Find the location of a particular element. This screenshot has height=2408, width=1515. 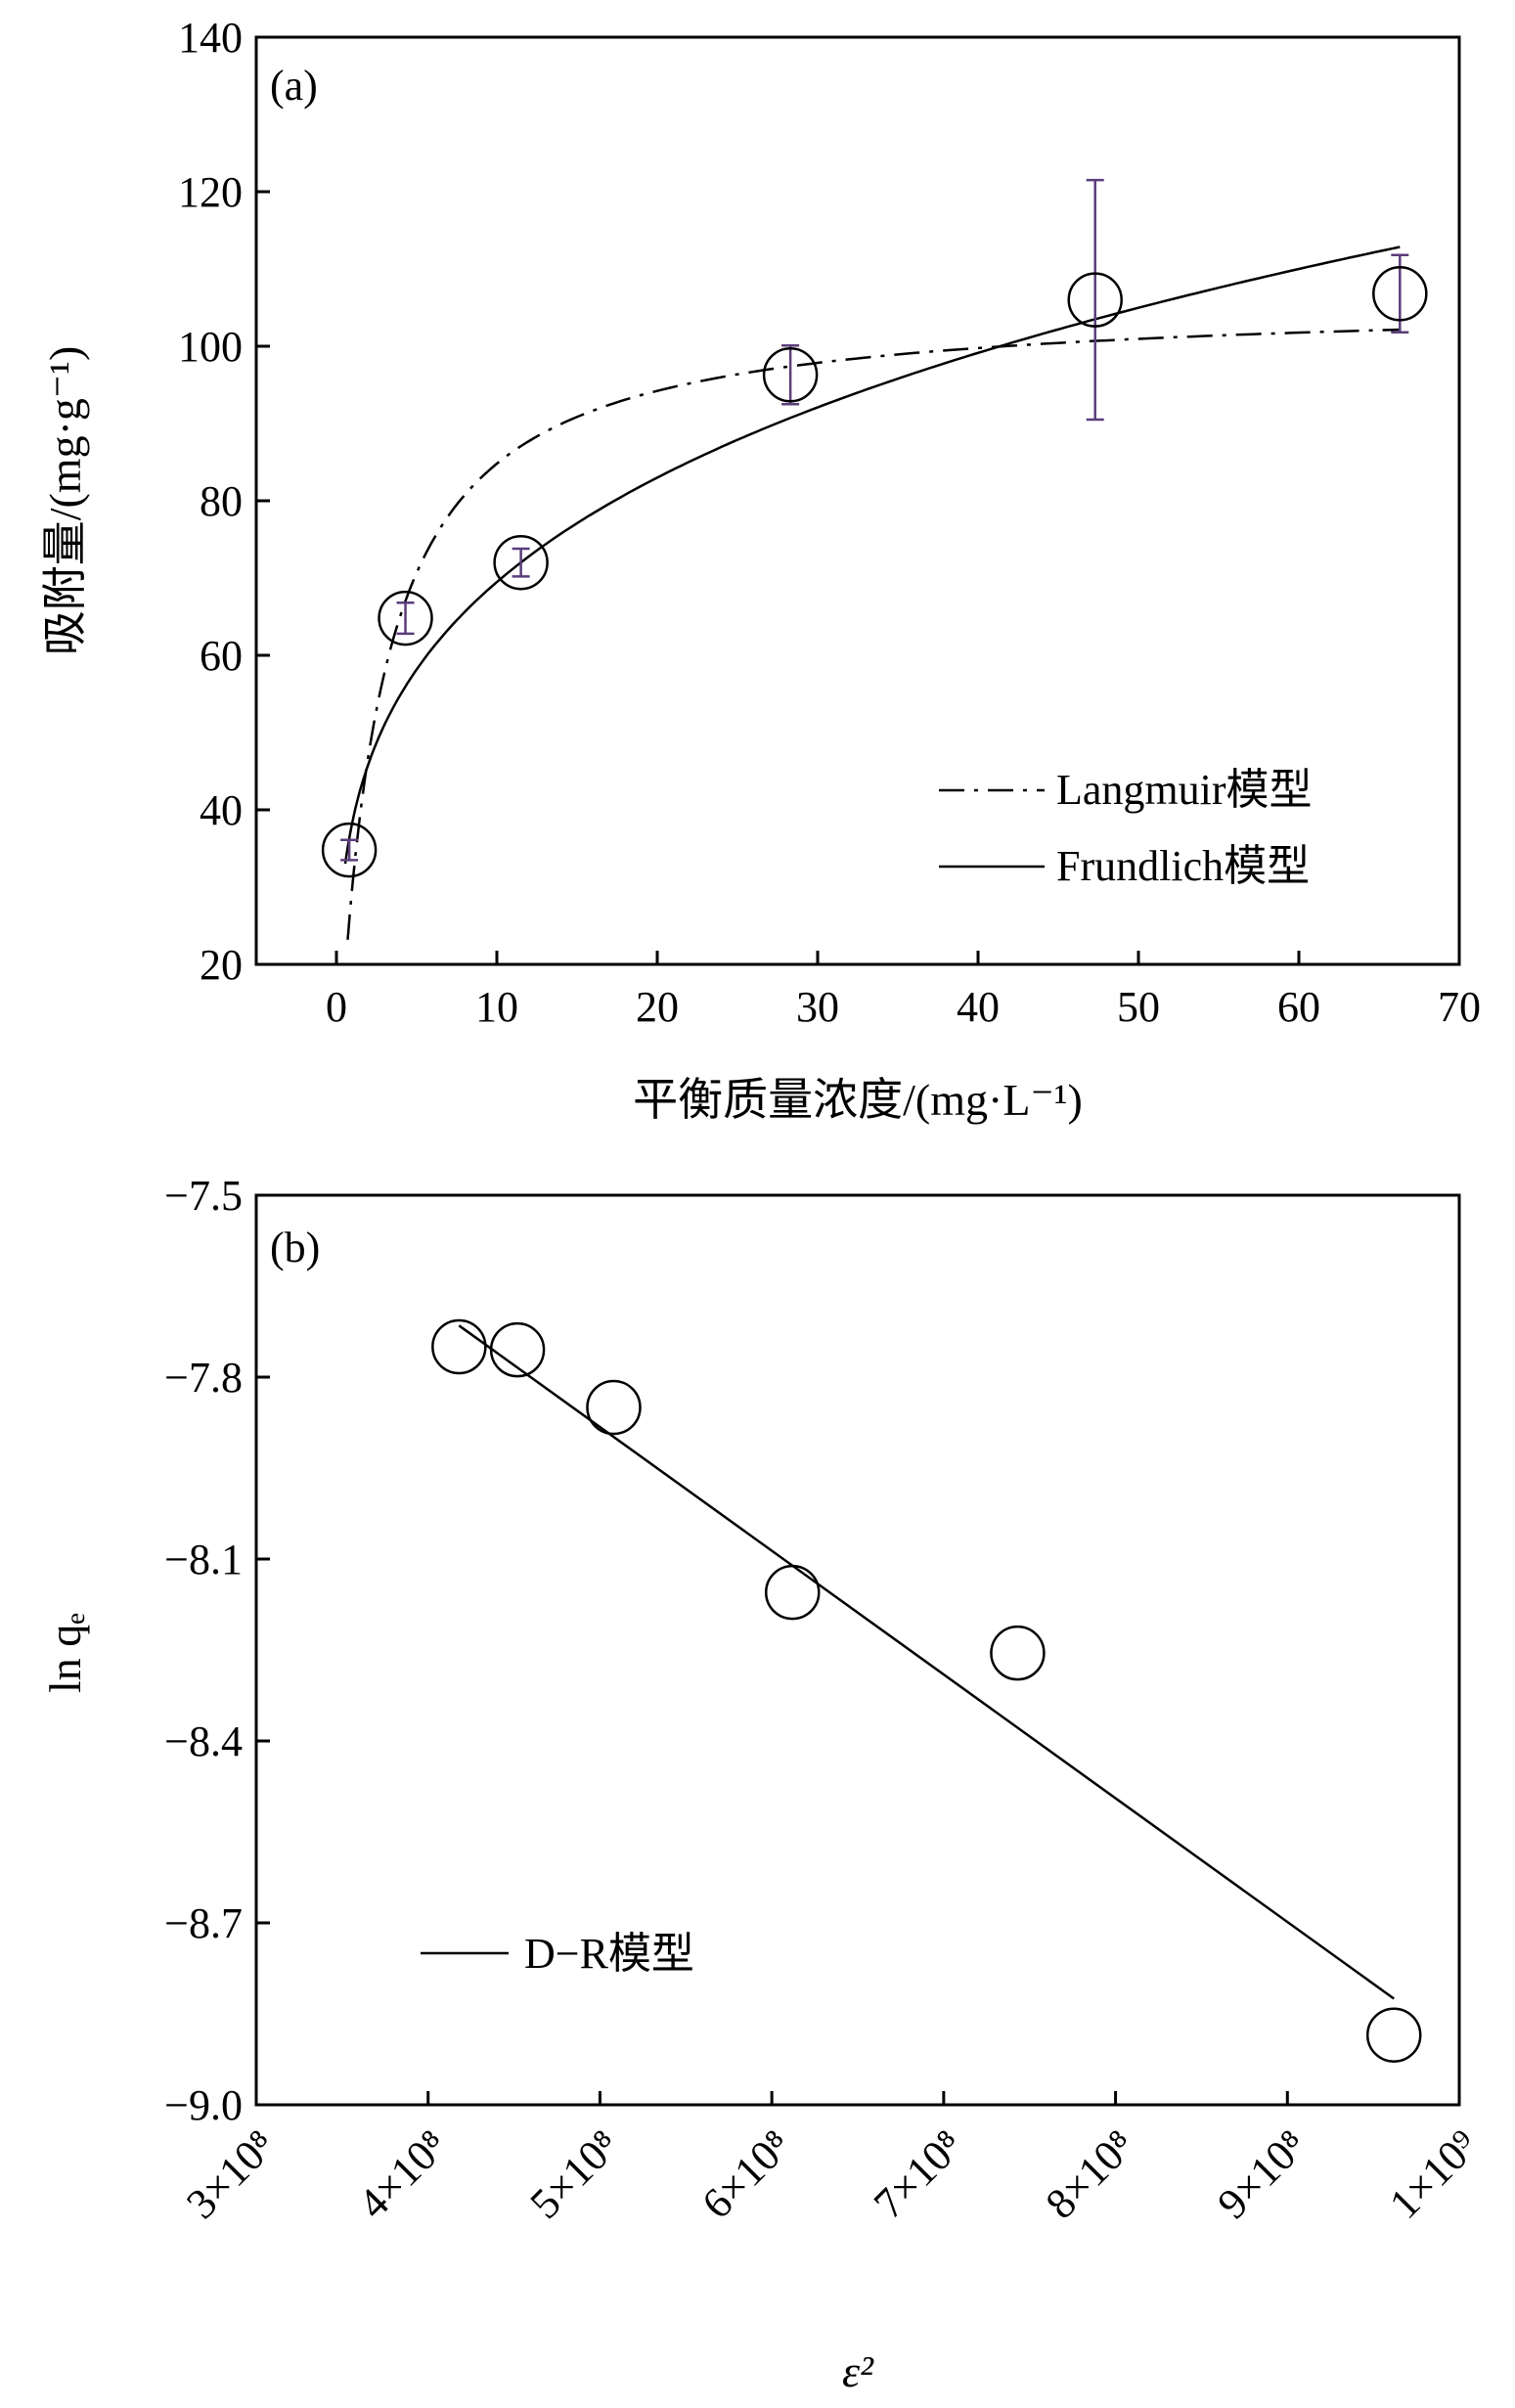

legend-dr-label: D−R模型 is located at coordinates (609, 1954).